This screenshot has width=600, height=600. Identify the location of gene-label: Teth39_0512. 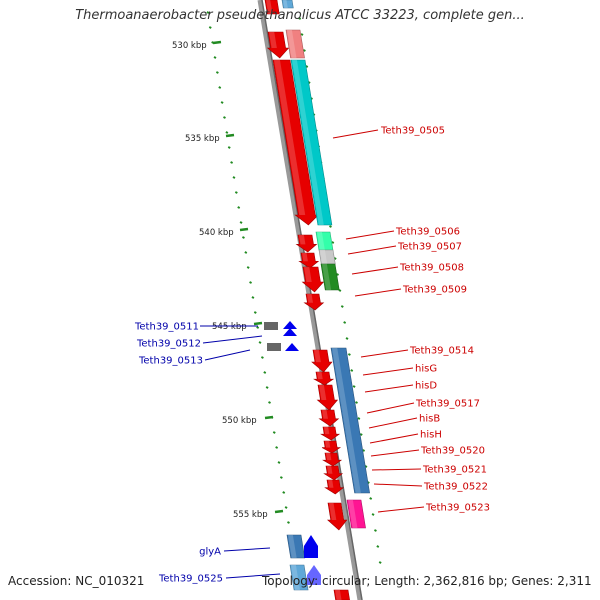
(168, 344).